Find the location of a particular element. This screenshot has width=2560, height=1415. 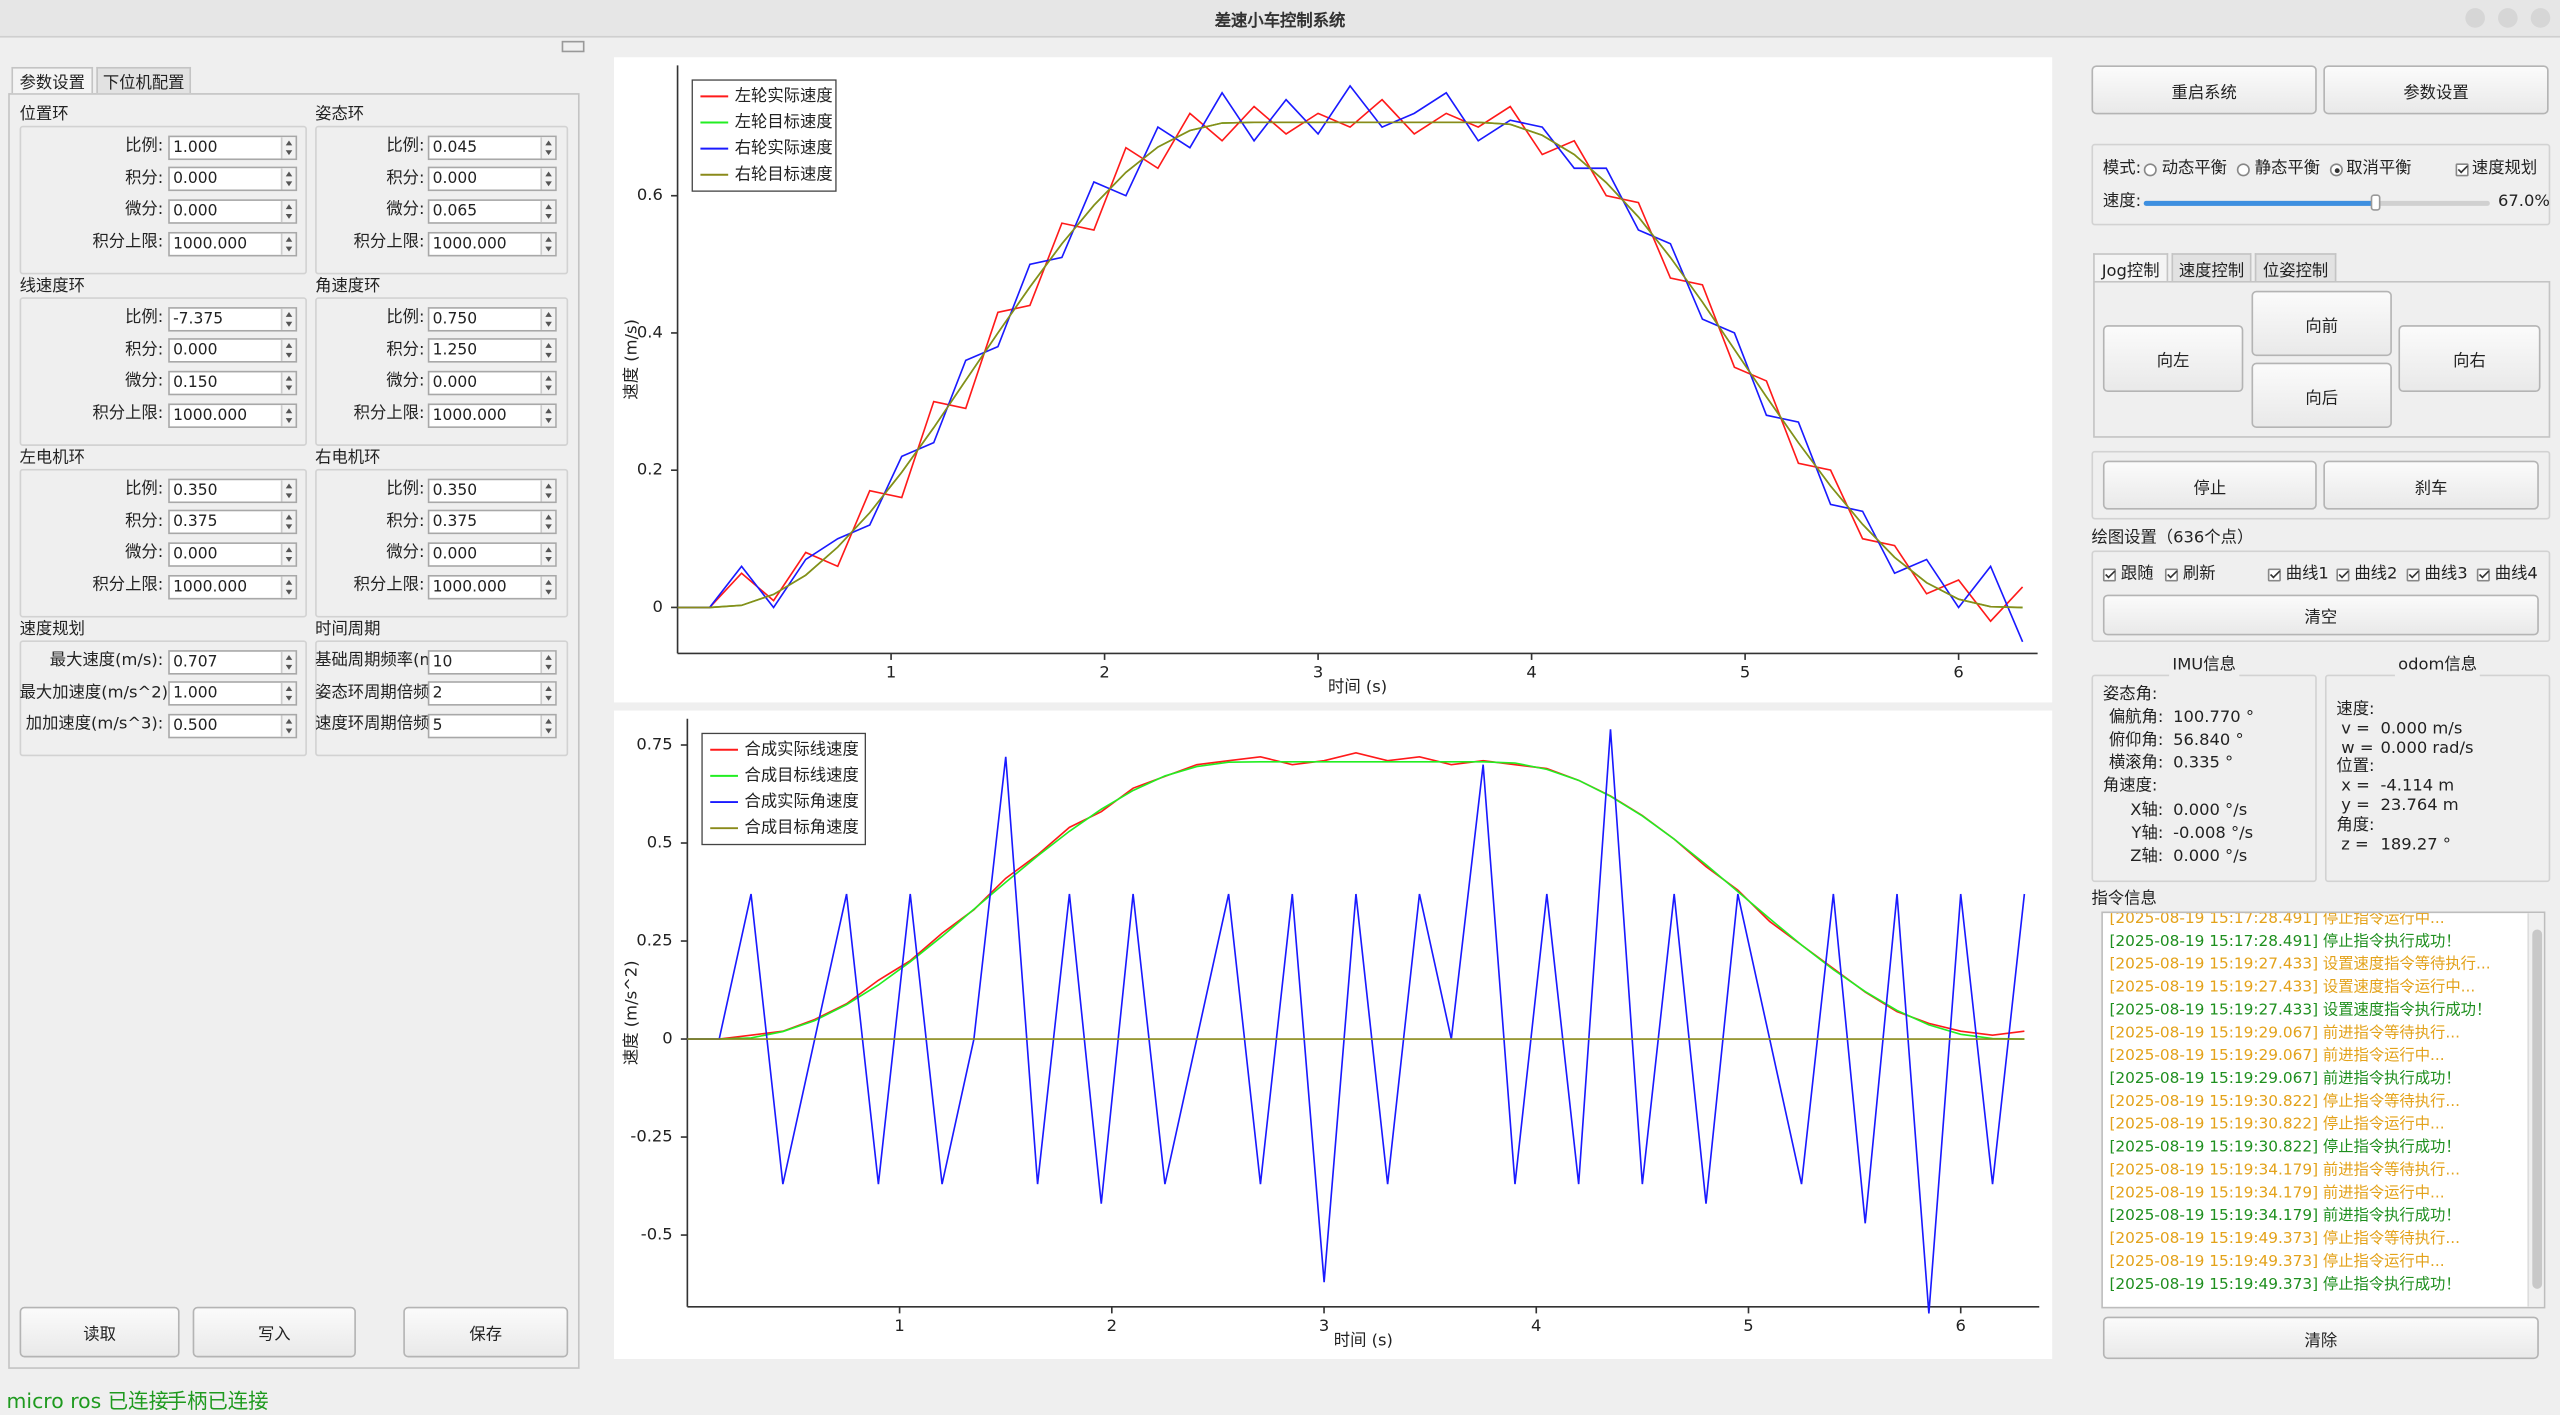

jog-left: 向左 is located at coordinates (2173, 359).